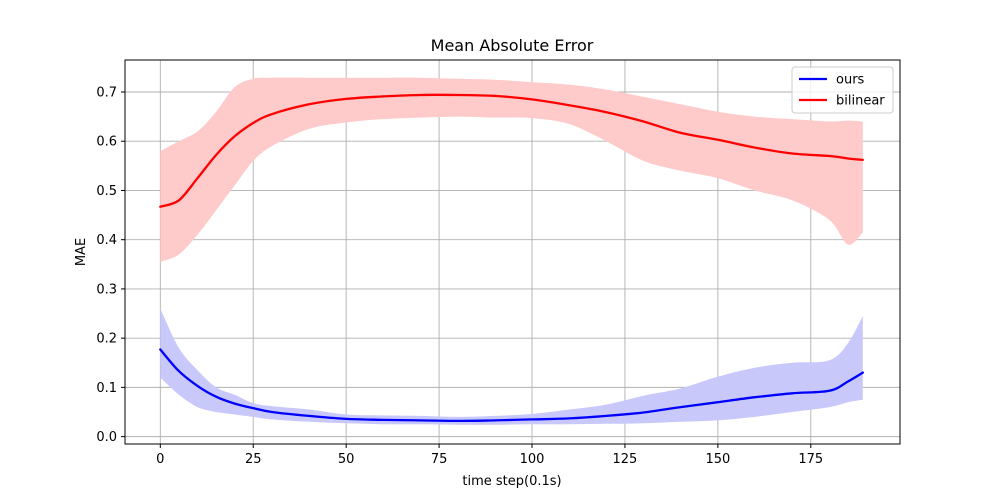 Image resolution: width=1000 pixels, height=500 pixels. I want to click on legend: ours bilinear, so click(842, 90).